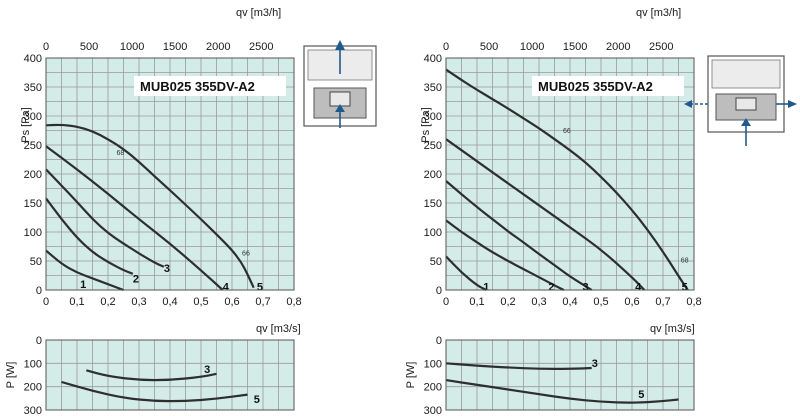 The image size is (800, 416). I want to click on right-pressure-xtick-label: 0,4, so click(569, 302).